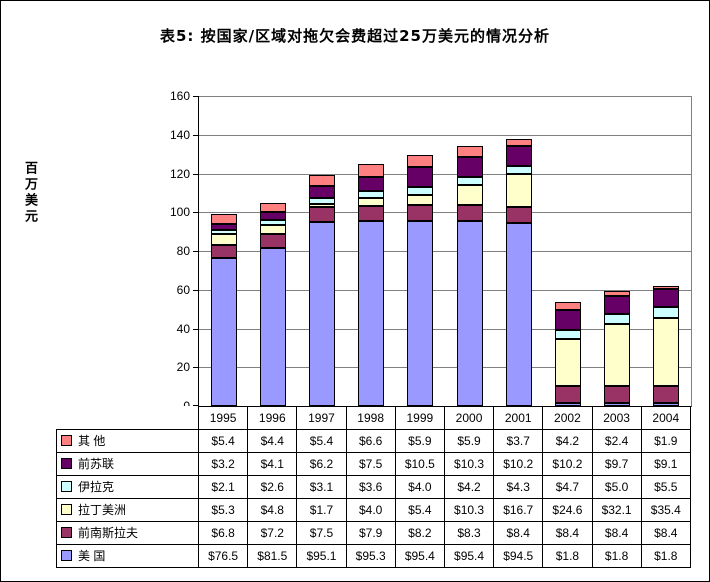 This screenshot has width=710, height=582. Describe the element at coordinates (370, 418) in the screenshot. I see `year-header-cell: 1998` at that location.